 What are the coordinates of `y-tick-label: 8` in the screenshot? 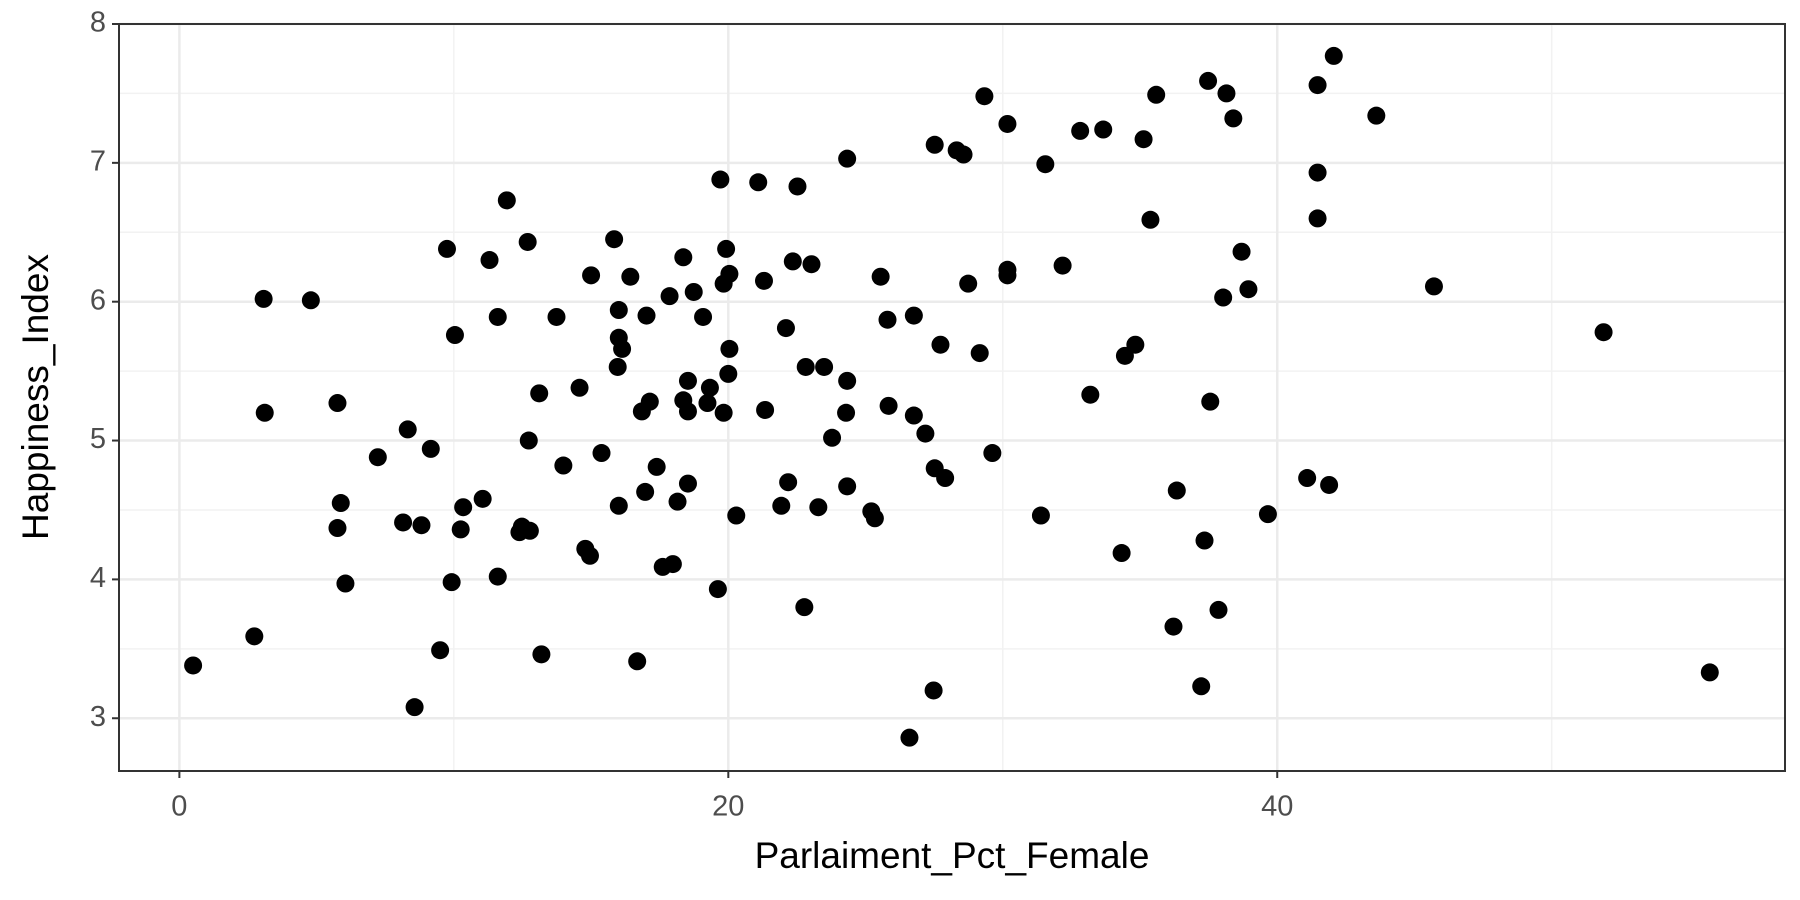 It's located at (98, 23).